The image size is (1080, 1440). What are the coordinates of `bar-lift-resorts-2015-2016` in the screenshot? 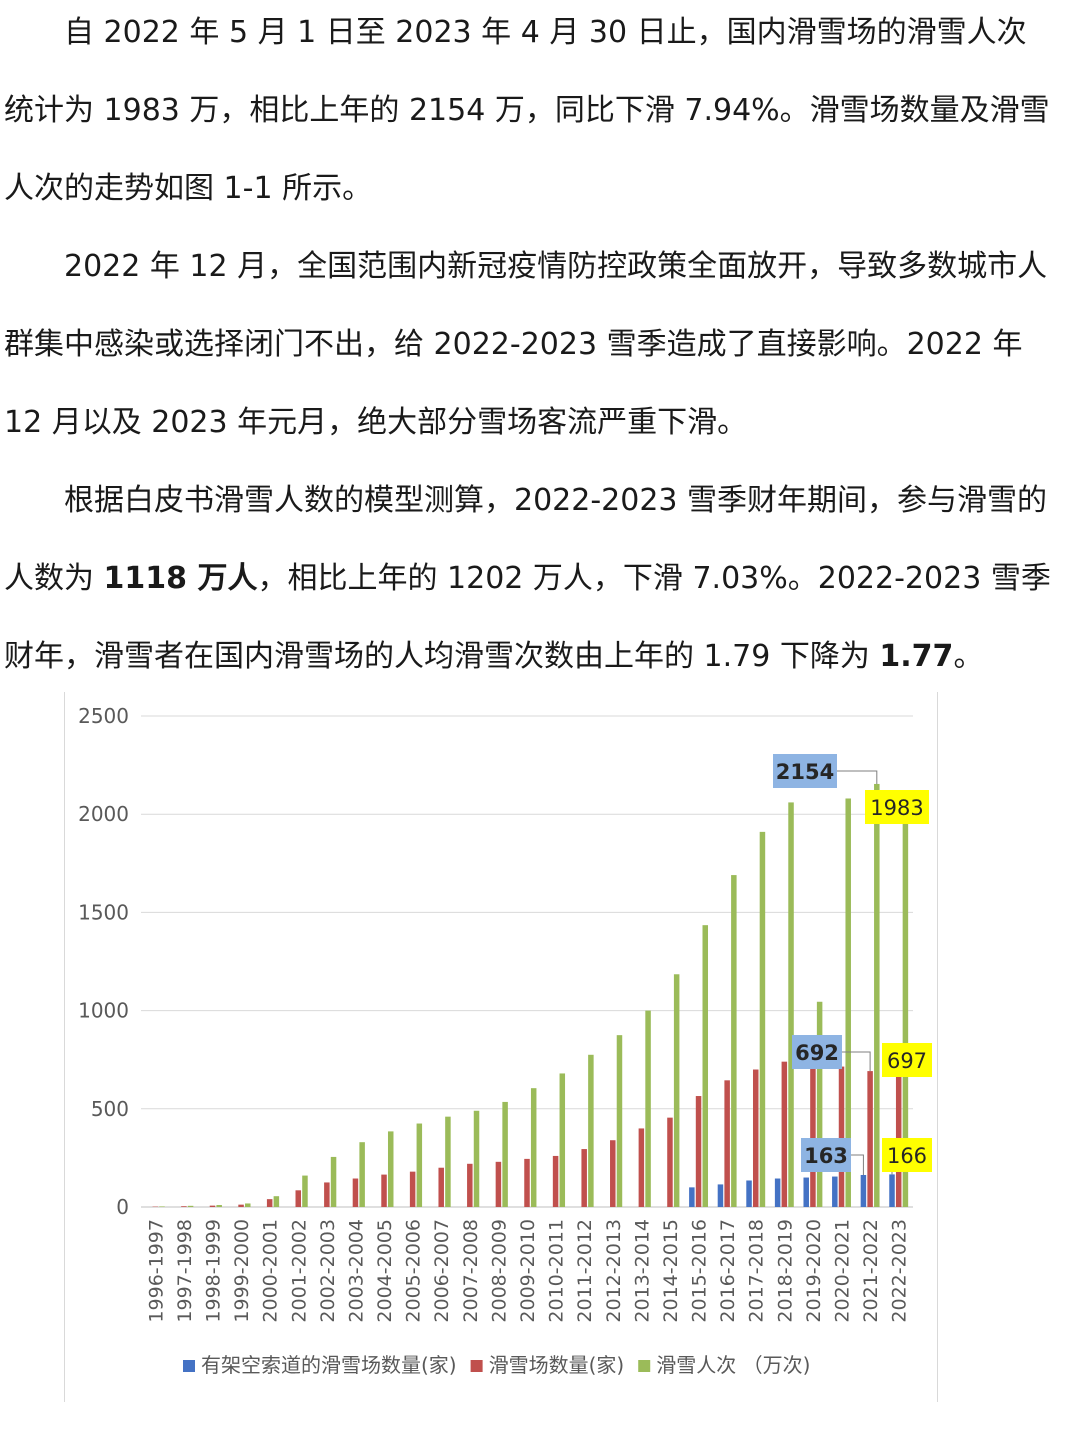 It's located at (692, 1197).